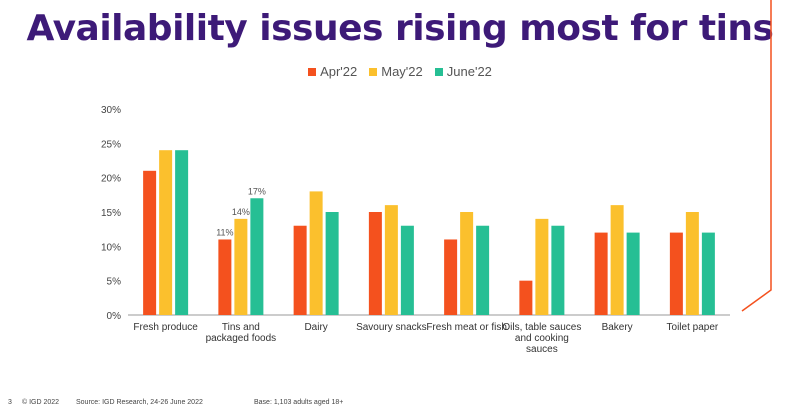 This screenshot has width=800, height=416. Describe the element at coordinates (10, 402) in the screenshot. I see `footer-page-number: 3` at that location.